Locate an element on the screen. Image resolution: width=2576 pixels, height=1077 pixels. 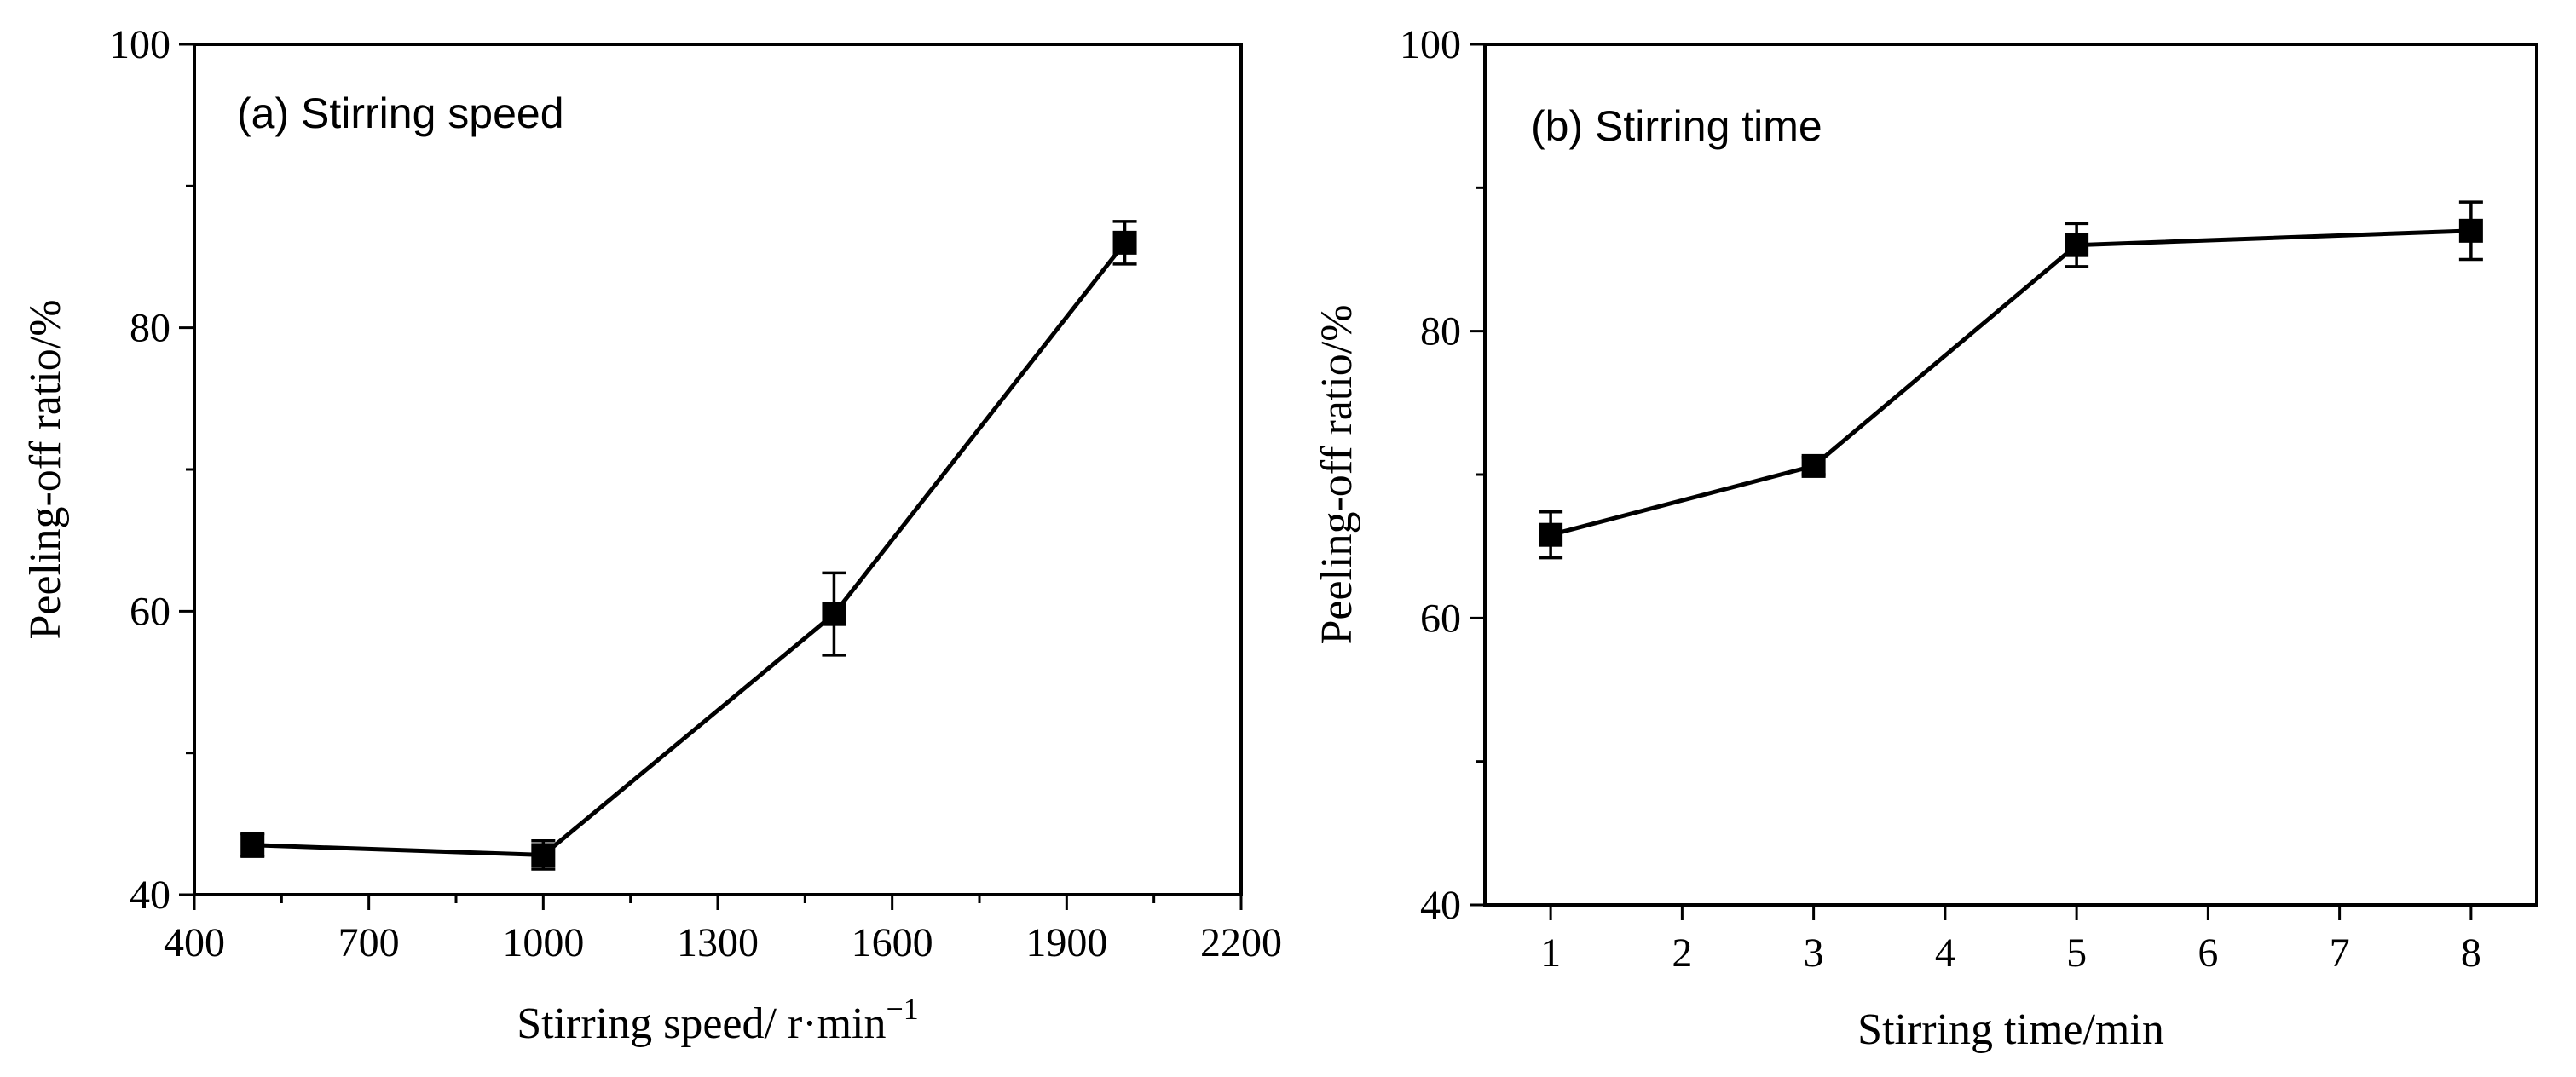
x-axis-title-text: Stirring time/min is located at coordinates (2010, 1029).